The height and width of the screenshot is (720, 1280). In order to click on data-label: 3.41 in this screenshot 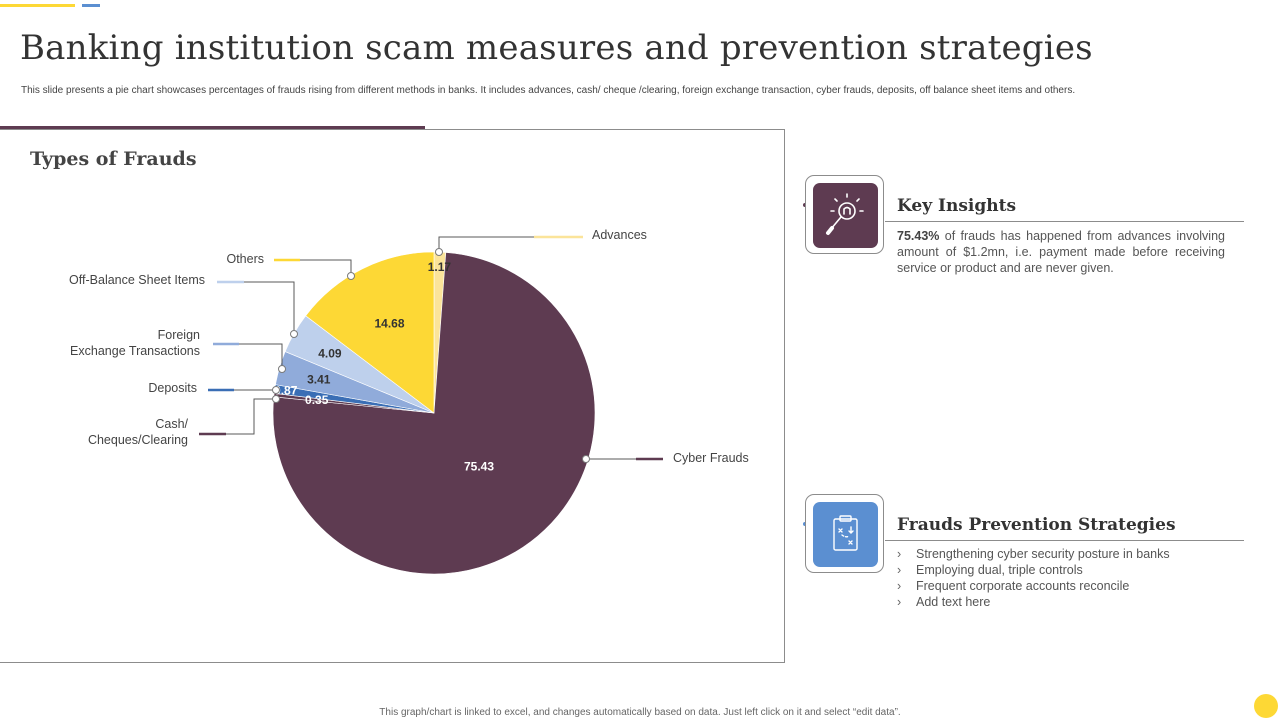, I will do `click(319, 379)`.